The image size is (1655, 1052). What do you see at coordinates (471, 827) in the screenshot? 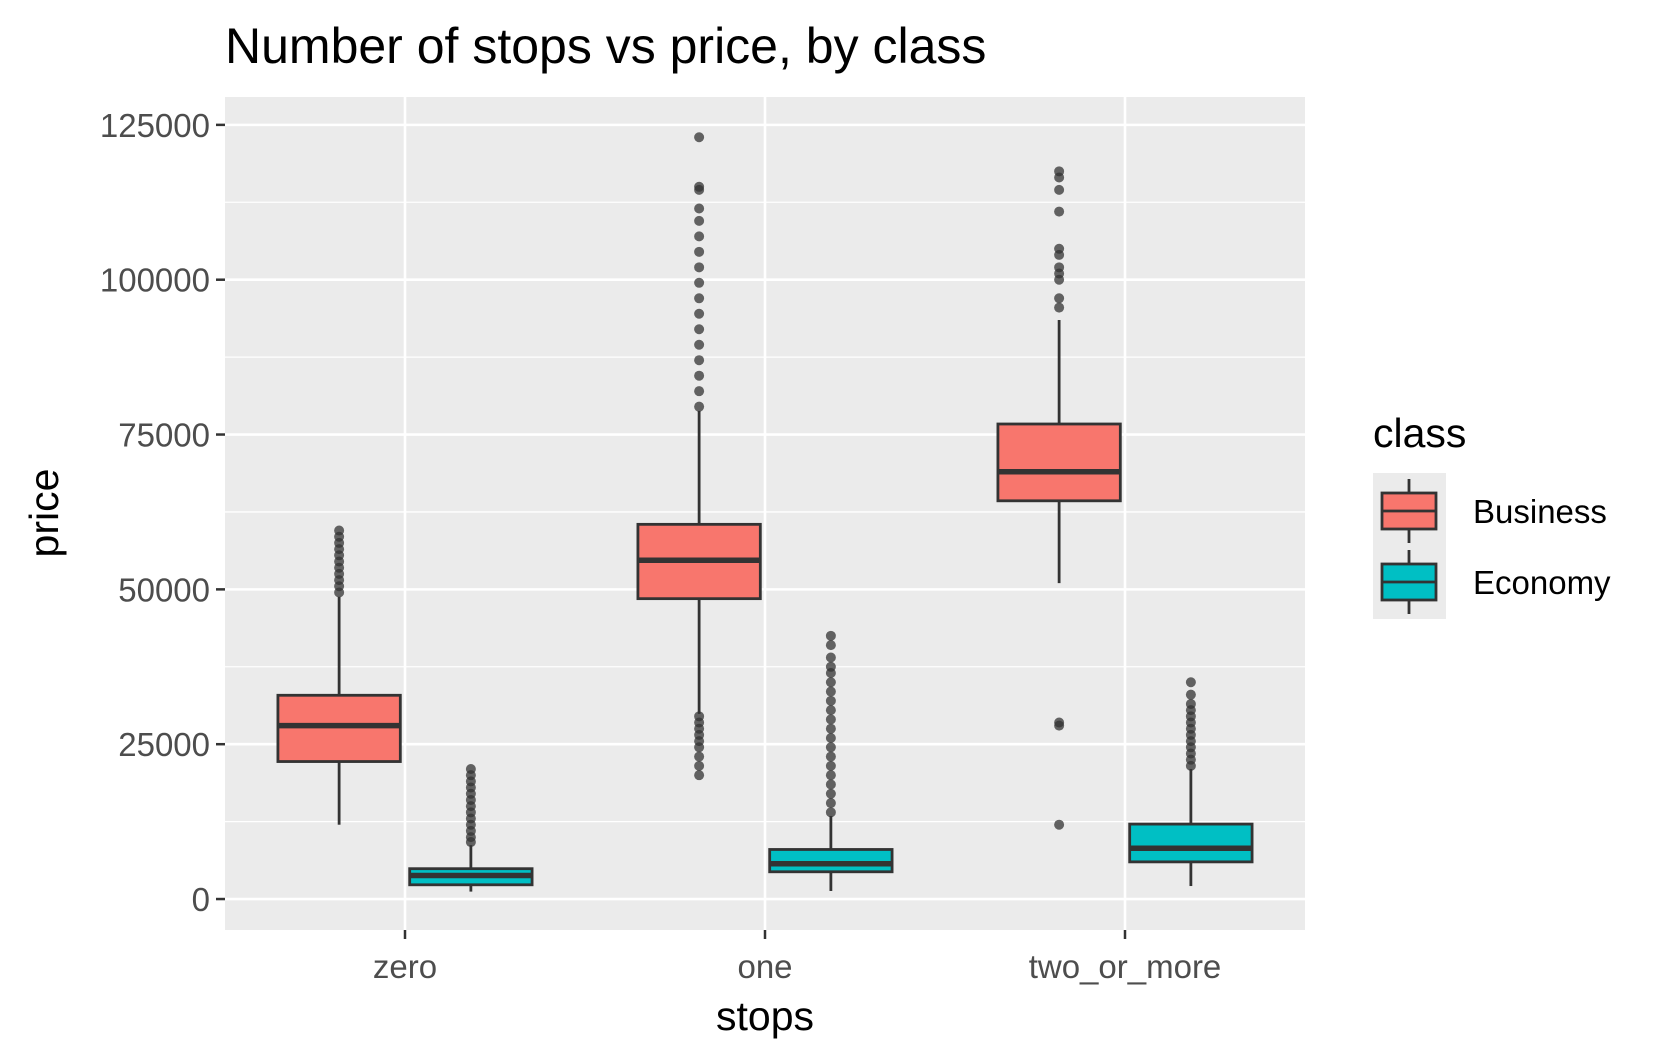
I see `box-economy-zero` at bounding box center [471, 827].